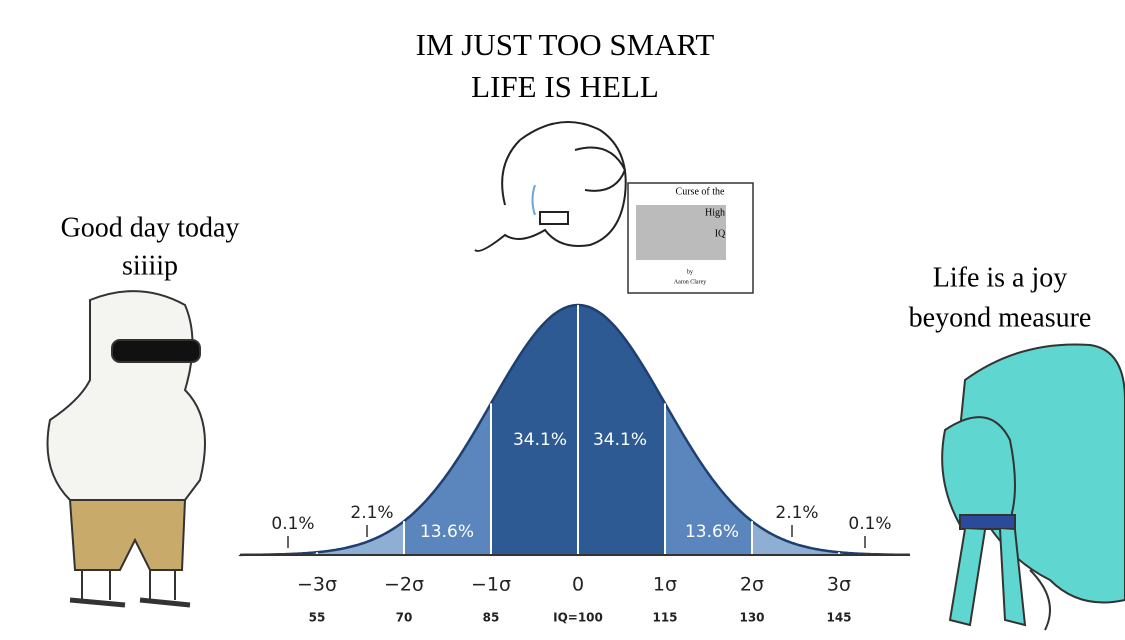  What do you see at coordinates (664, 618) in the screenshot?
I see `iq-label: 115` at bounding box center [664, 618].